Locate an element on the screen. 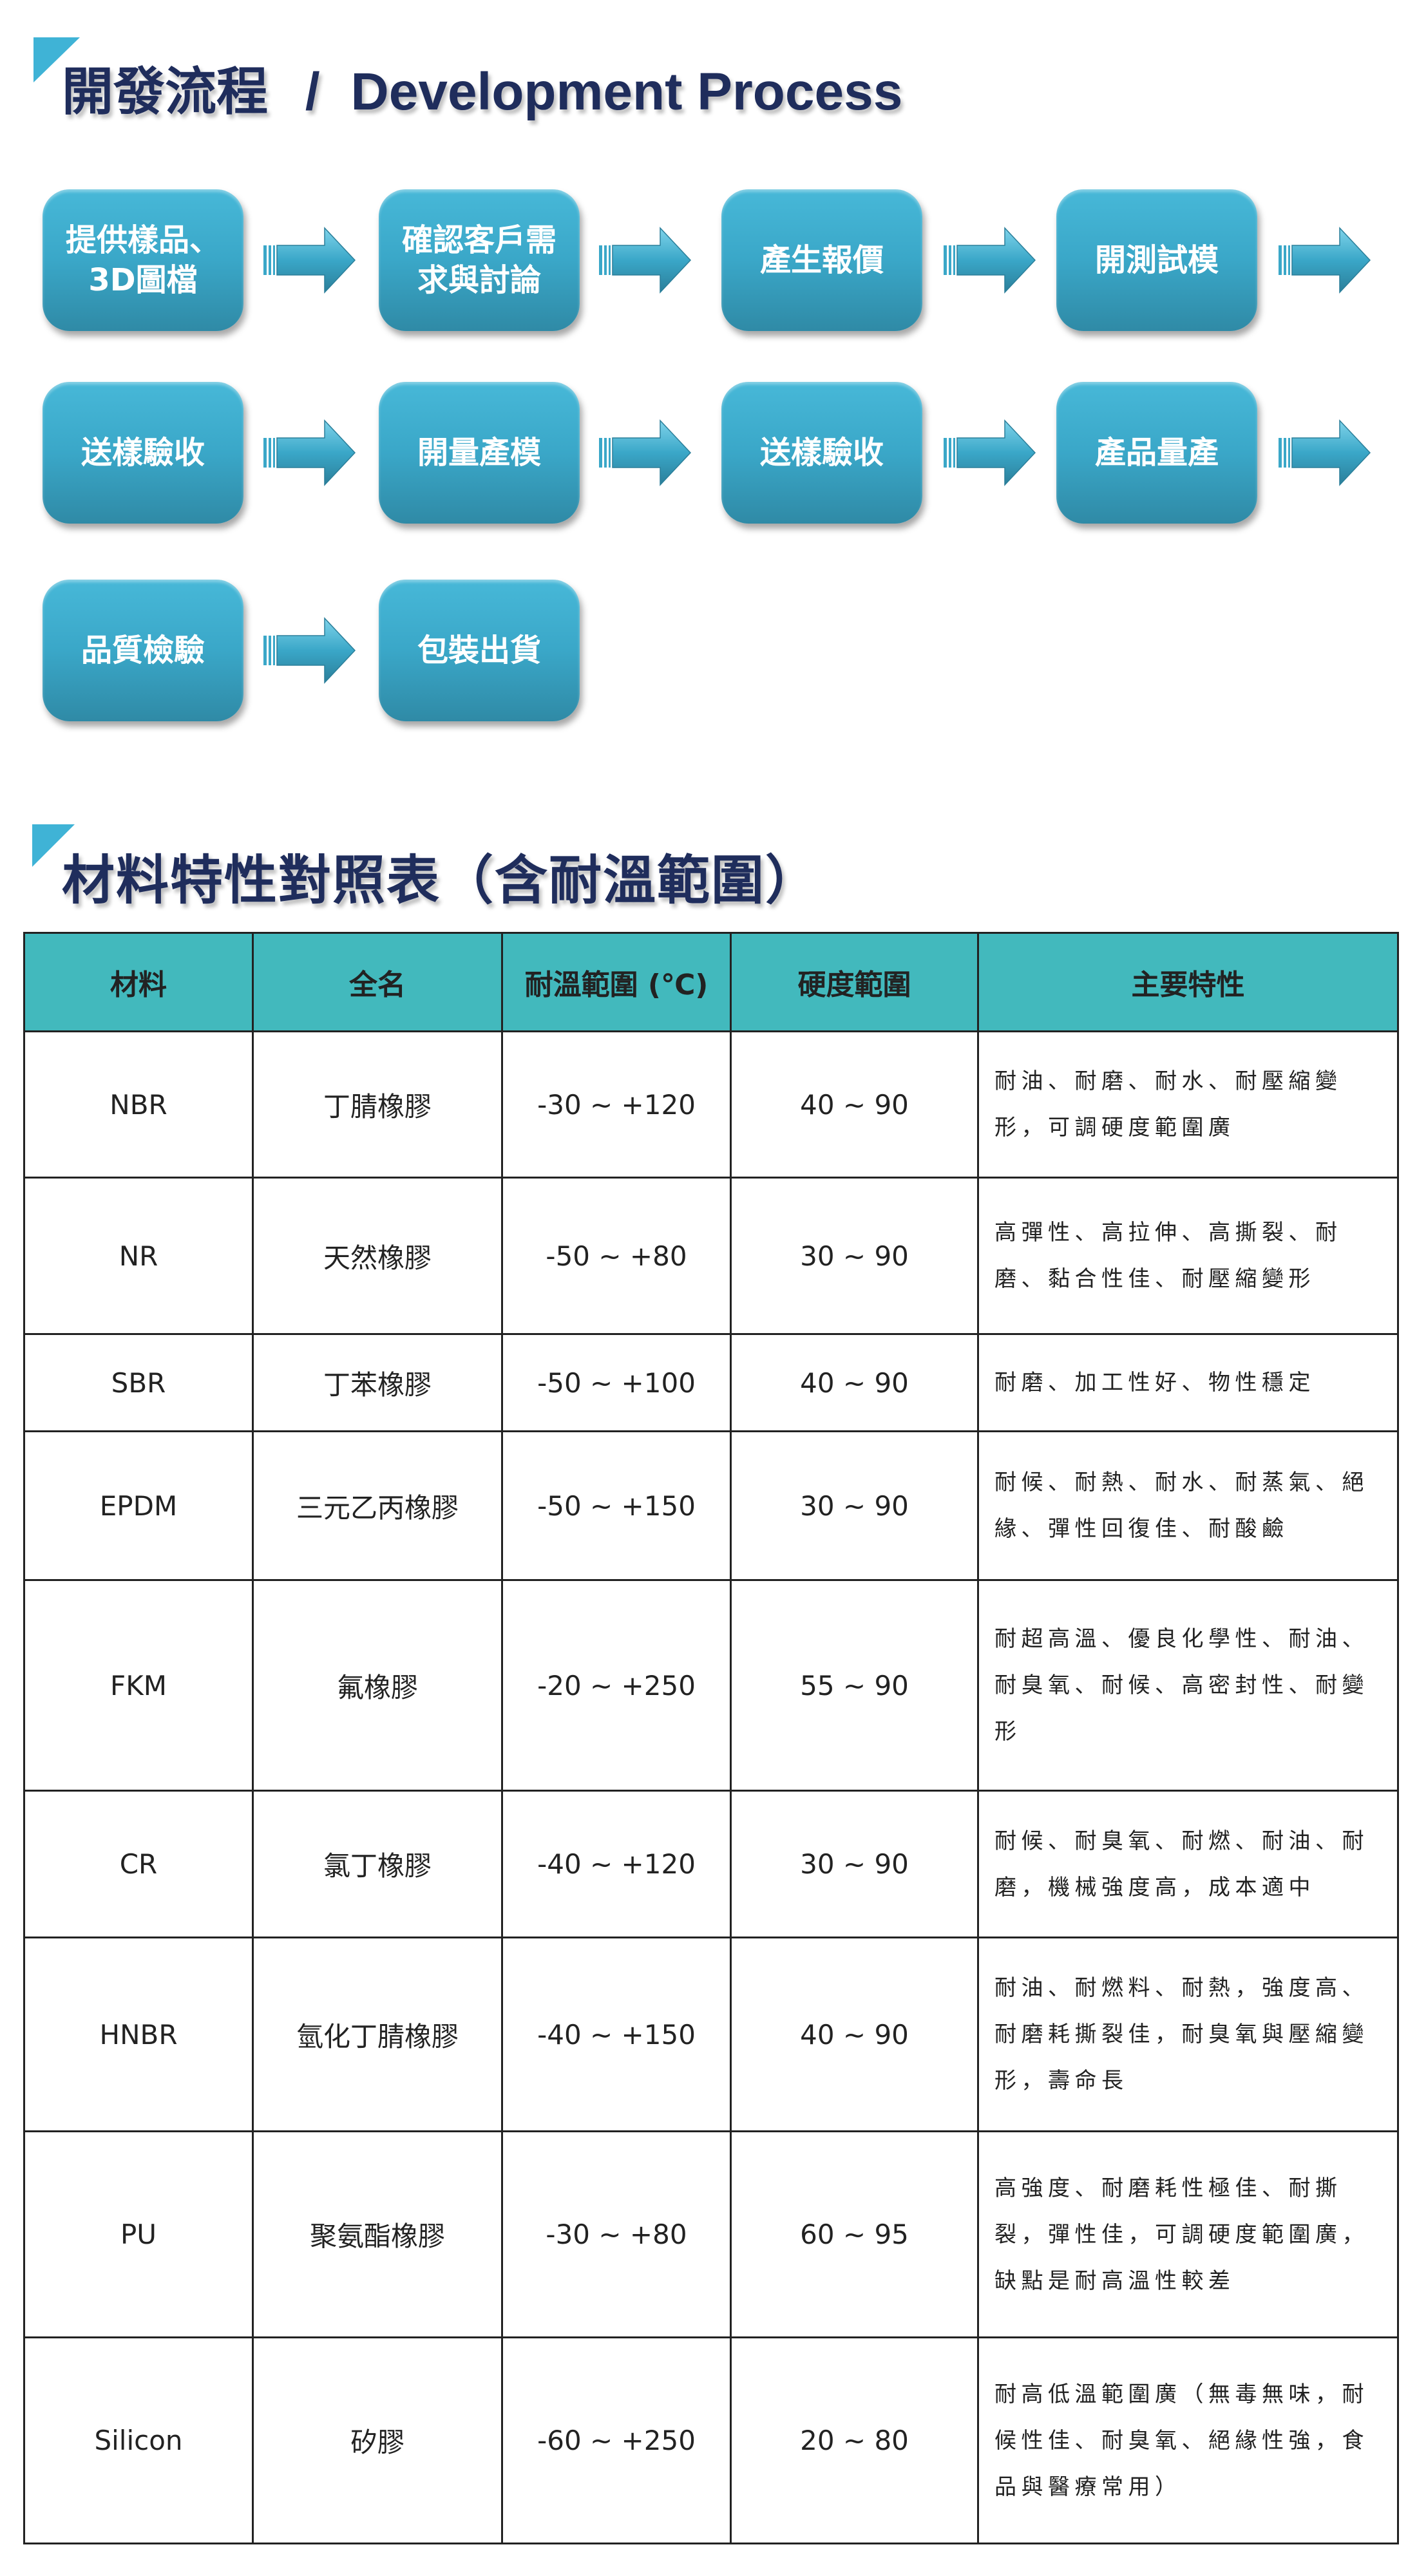  cell-temp-range: -50 ~ +100 is located at coordinates (616, 1382).